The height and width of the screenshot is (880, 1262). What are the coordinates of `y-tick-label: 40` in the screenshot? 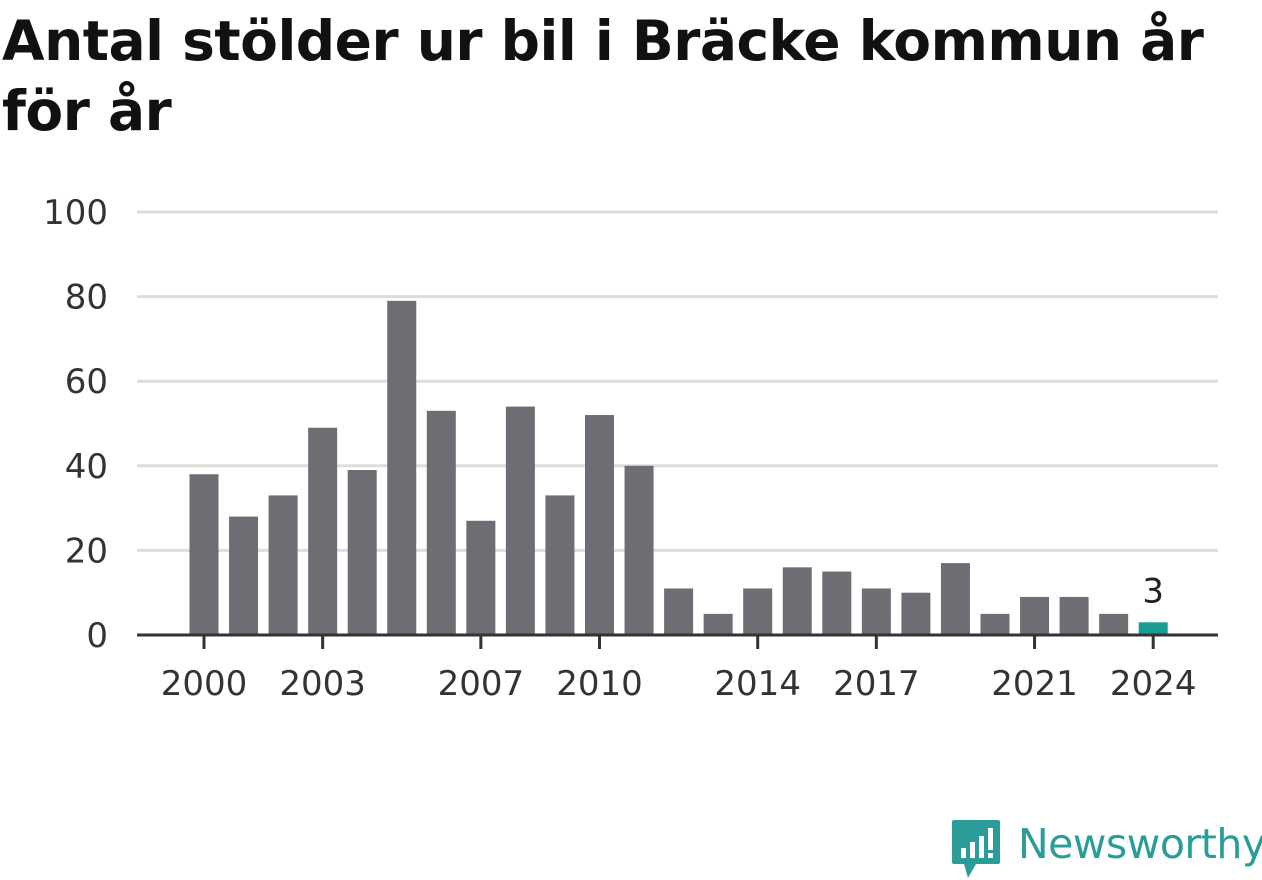 It's located at (86, 467).